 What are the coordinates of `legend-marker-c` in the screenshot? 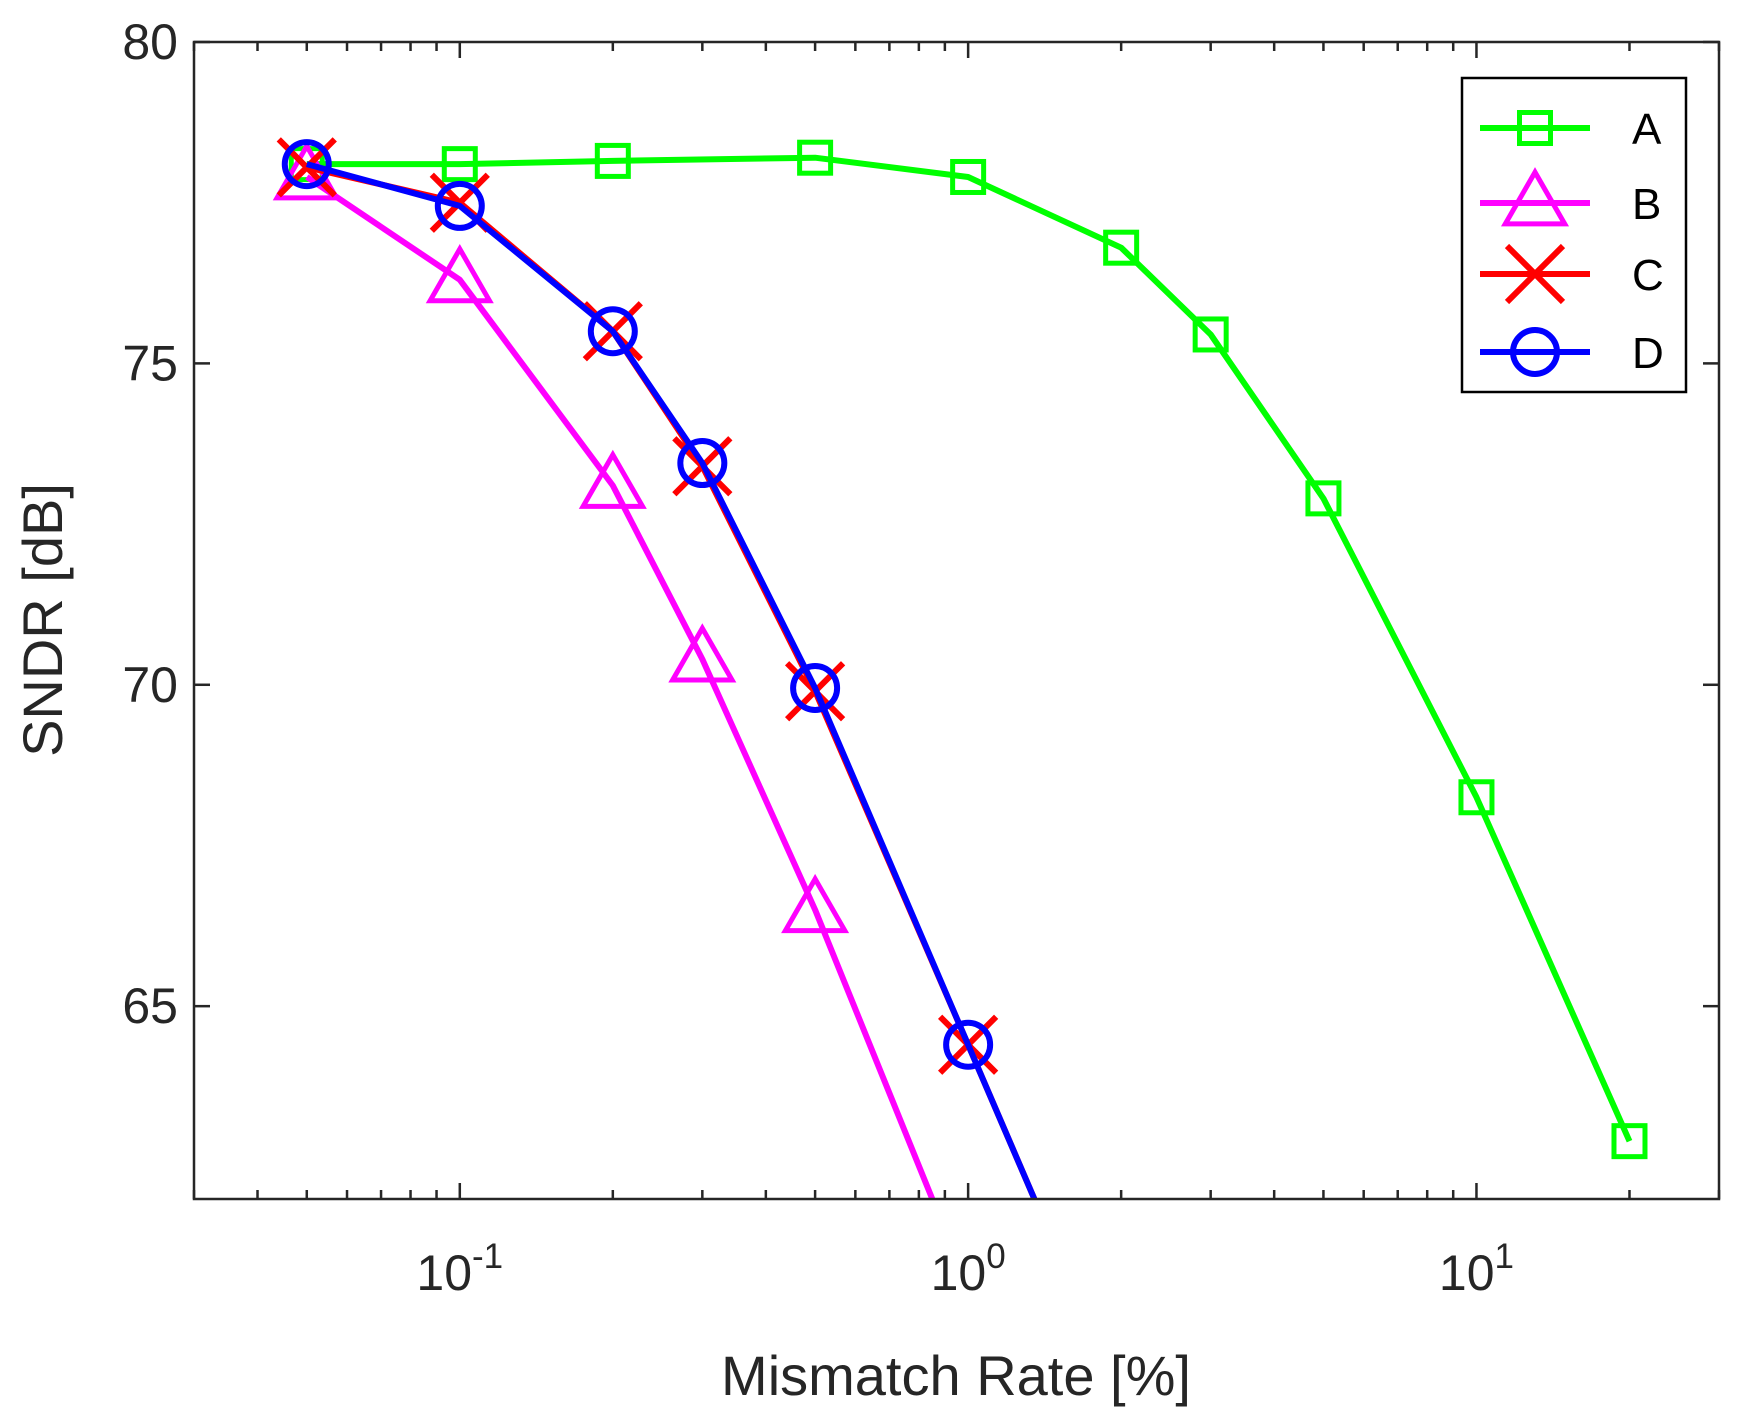 It's located at (1535, 274).